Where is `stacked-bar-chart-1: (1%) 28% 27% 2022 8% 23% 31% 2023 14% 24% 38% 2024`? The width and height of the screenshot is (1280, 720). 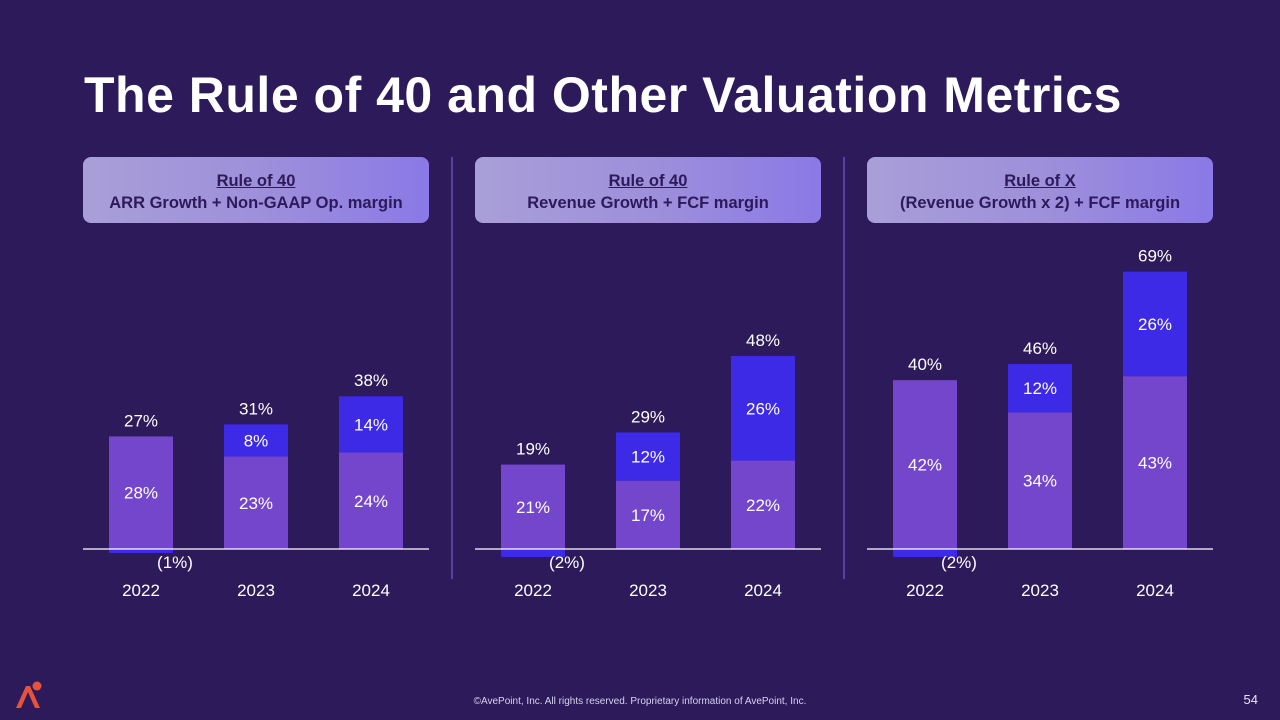
stacked-bar-chart-1: (1%) 28% 27% 2022 8% 23% 31% 2023 14% 24% 38% 2024 is located at coordinates (256, 485).